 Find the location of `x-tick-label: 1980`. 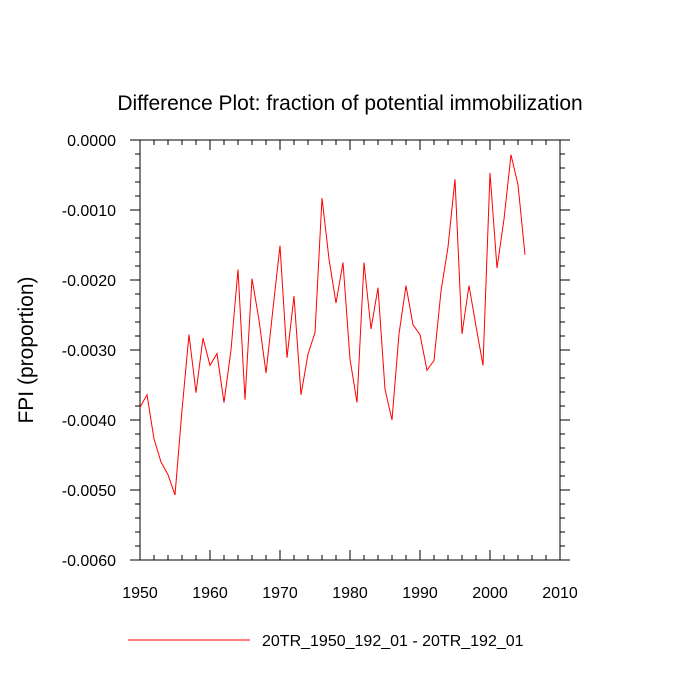

x-tick-label: 1980 is located at coordinates (350, 593).